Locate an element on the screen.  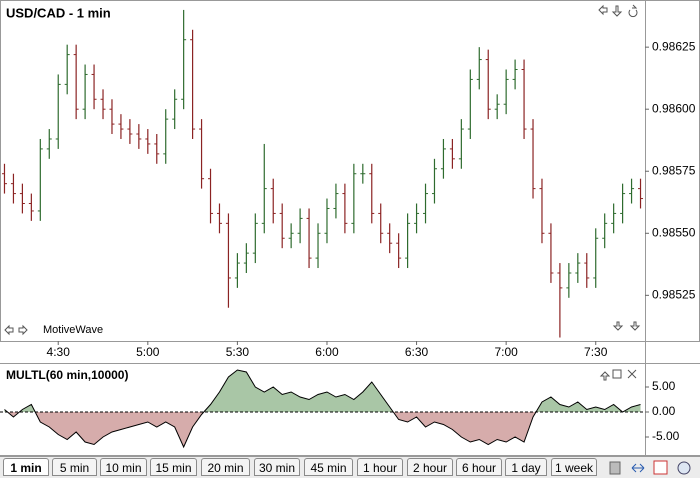
negative-area is located at coordinates (322, 429).